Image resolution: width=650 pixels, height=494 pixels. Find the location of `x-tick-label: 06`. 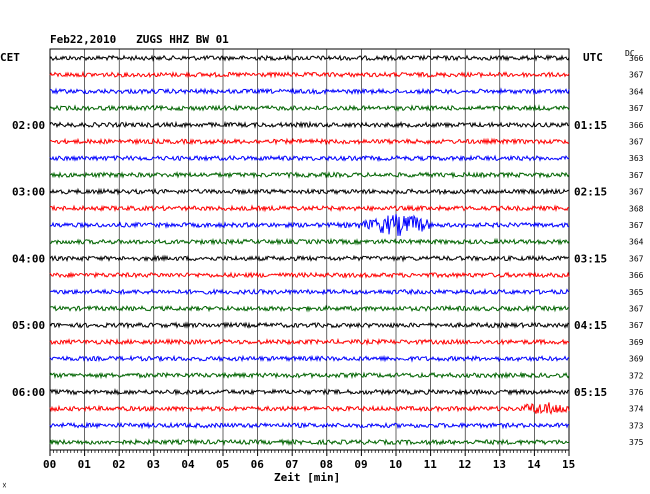

x-tick-label: 06 is located at coordinates (258, 464).